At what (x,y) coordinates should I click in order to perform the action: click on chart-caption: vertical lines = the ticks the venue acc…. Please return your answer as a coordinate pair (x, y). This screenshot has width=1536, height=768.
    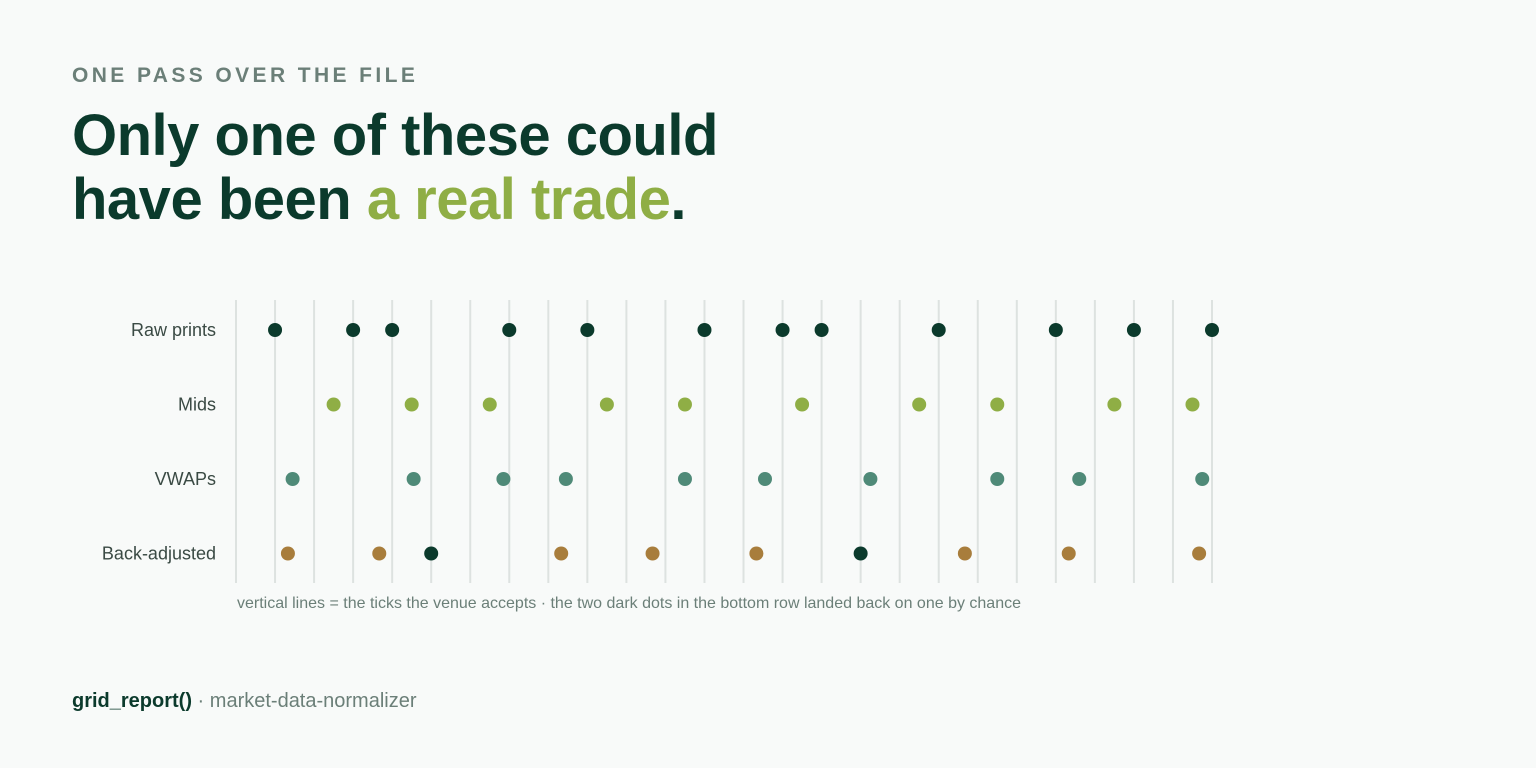
    Looking at the image, I should click on (629, 603).